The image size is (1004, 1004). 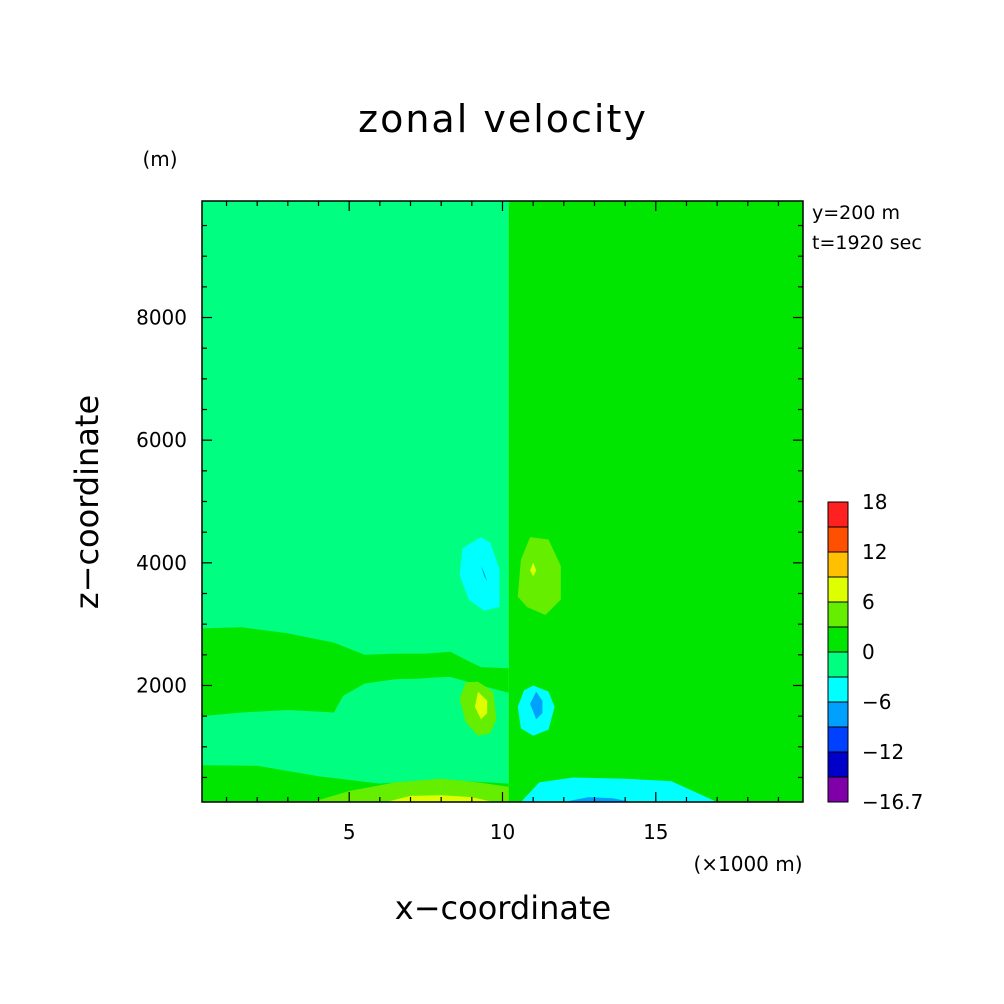 What do you see at coordinates (856, 213) in the screenshot?
I see `annotation-y: y=200 m` at bounding box center [856, 213].